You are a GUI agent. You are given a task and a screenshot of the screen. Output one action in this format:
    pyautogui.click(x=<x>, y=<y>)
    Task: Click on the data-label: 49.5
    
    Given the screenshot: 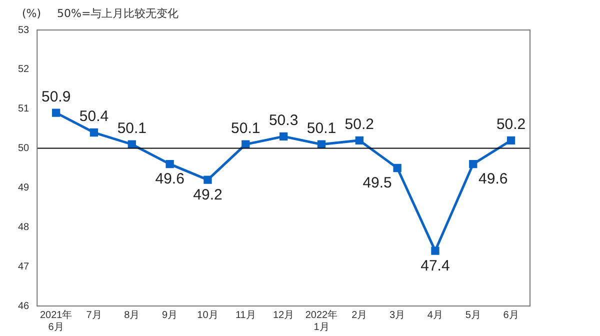 What is the action you would take?
    pyautogui.click(x=377, y=183)
    